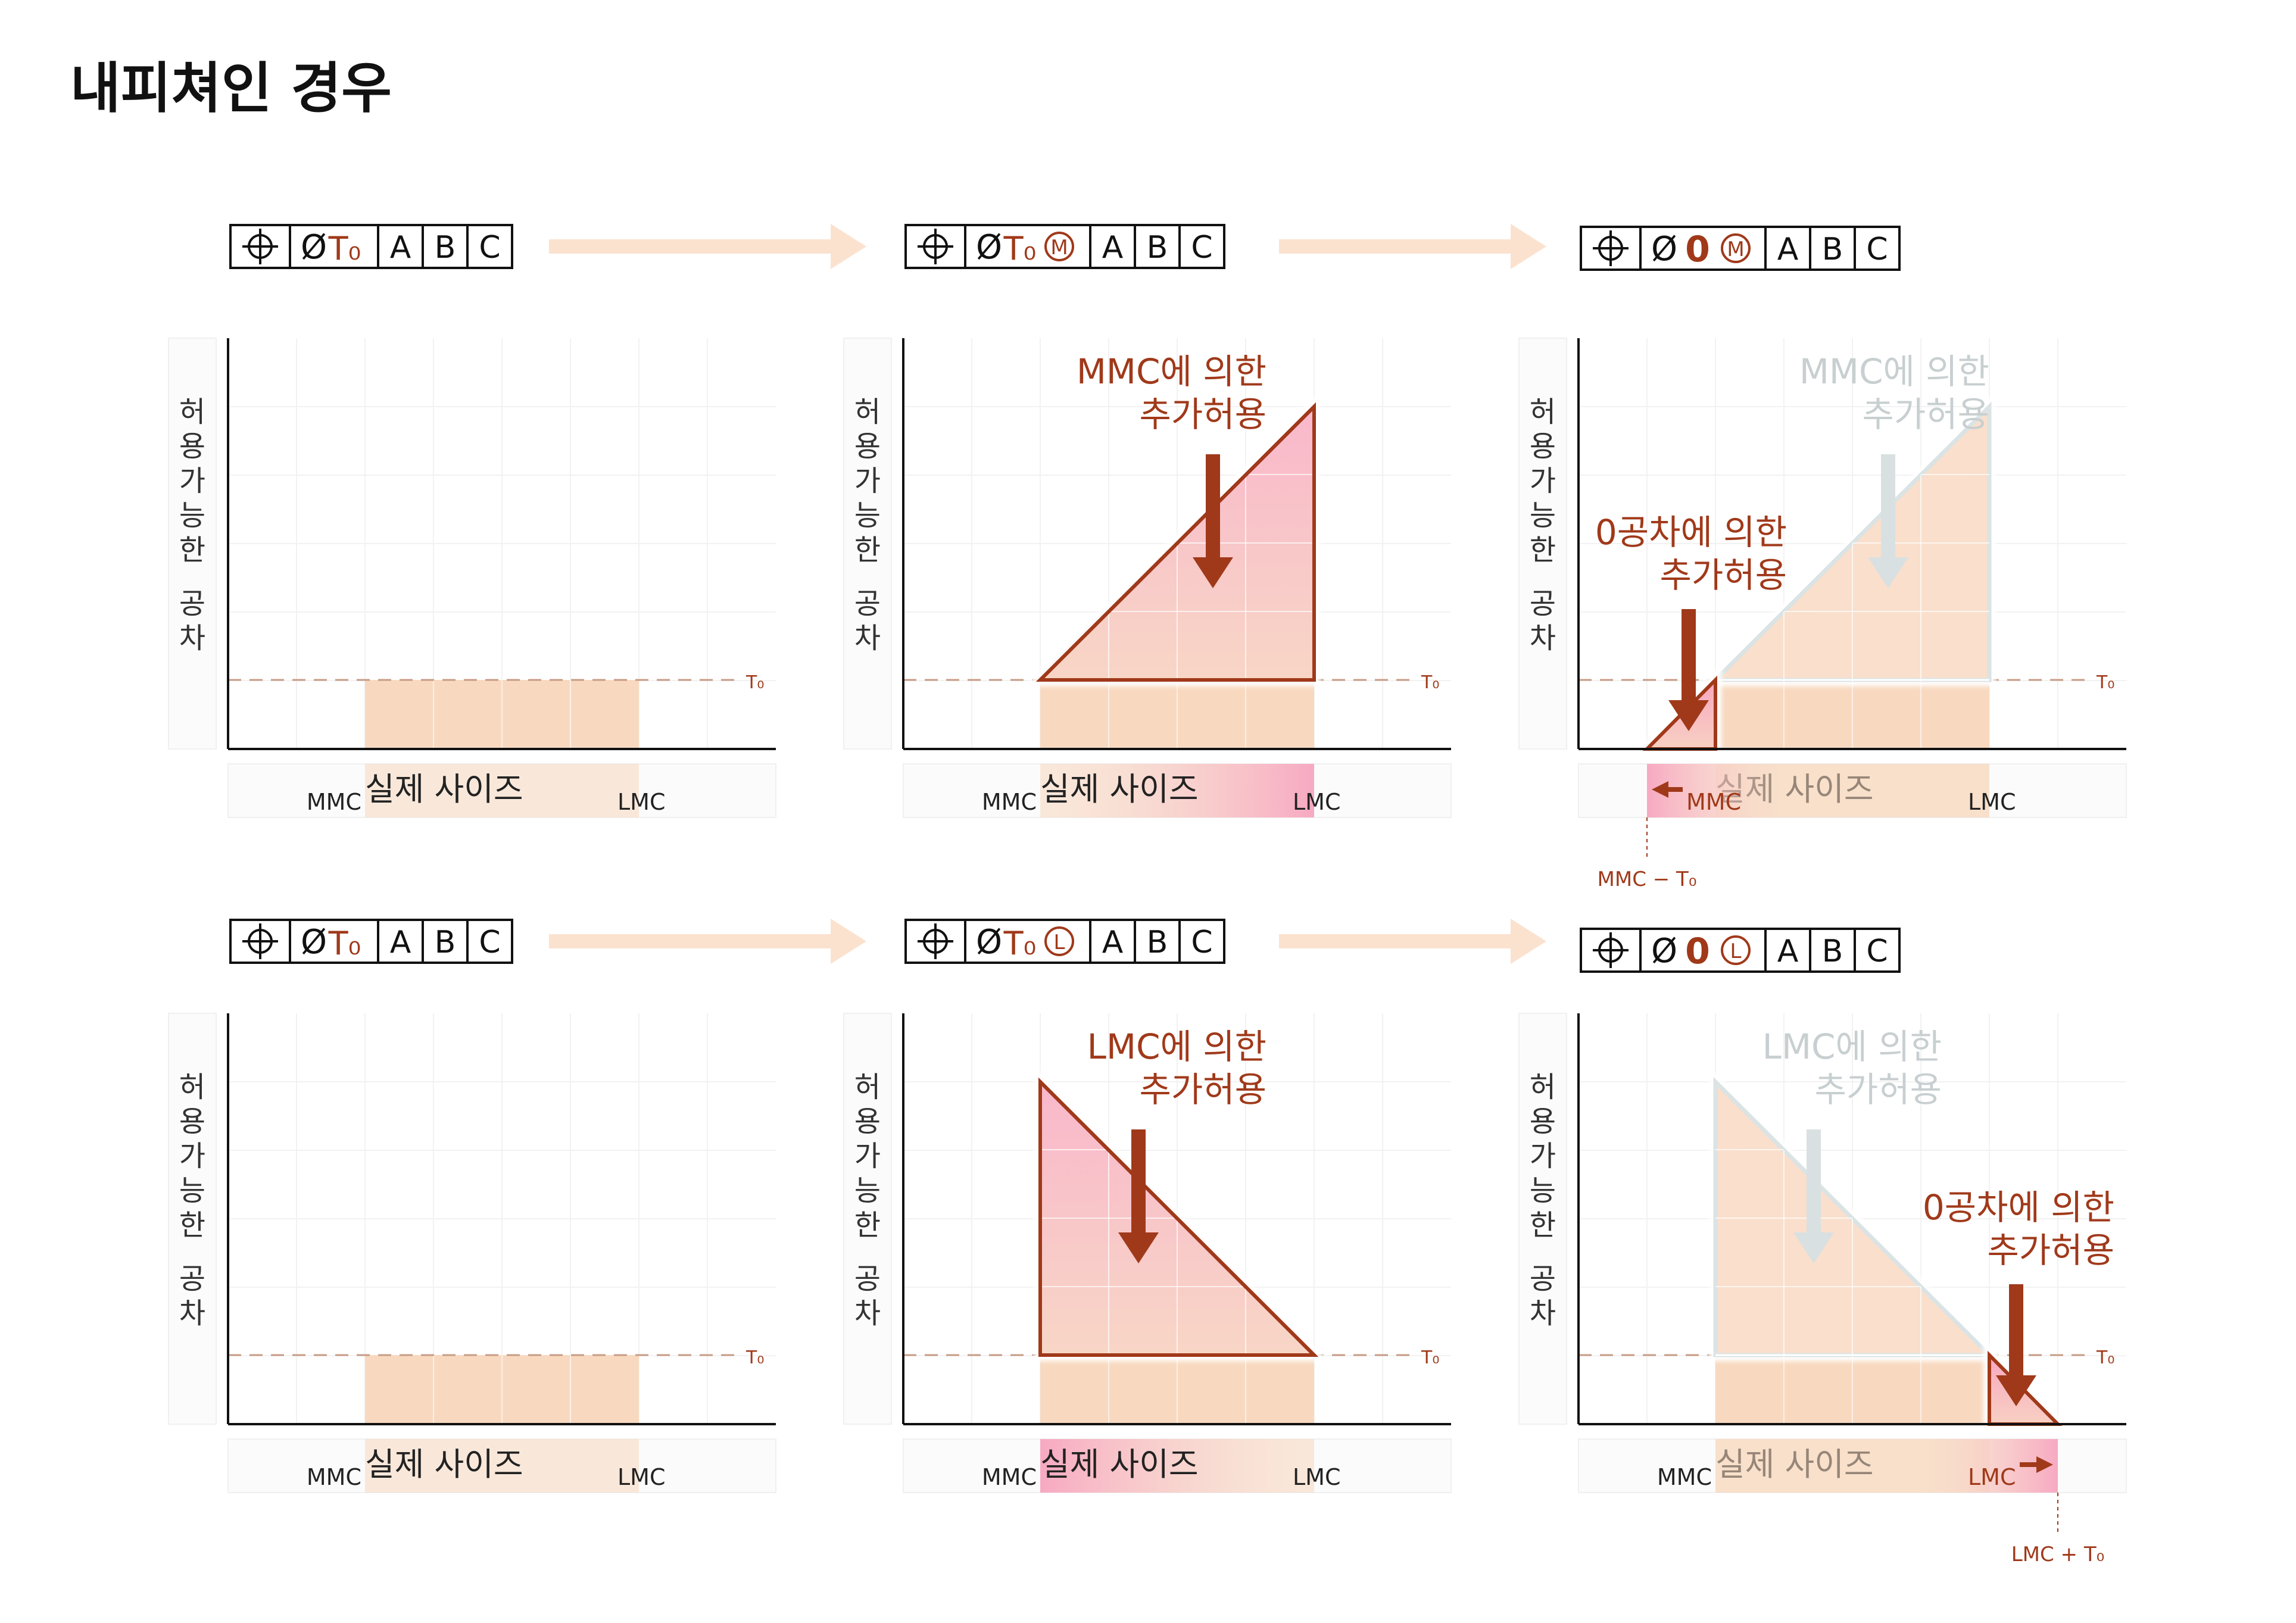 Image resolution: width=2296 pixels, height=1623 pixels. I want to click on ghost-arrow-head, so click(1888, 572).